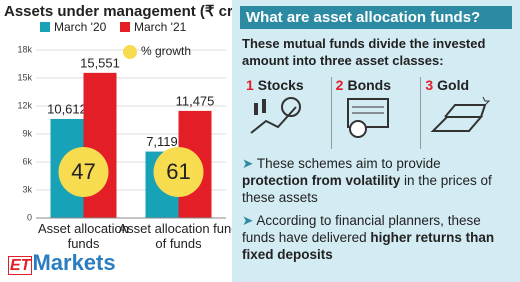 Image resolution: width=520 pixels, height=282 pixels. What do you see at coordinates (67, 108) in the screenshot?
I see `value-label: 10,612` at bounding box center [67, 108].